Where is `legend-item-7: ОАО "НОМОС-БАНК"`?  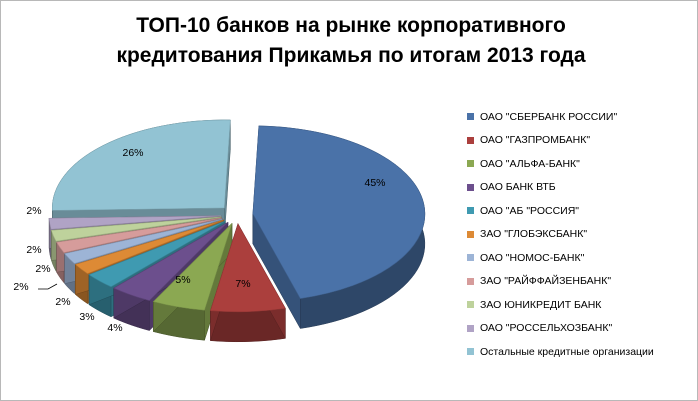 legend-item-7: ОАО "НОМОС-БАНК" is located at coordinates (560, 258).